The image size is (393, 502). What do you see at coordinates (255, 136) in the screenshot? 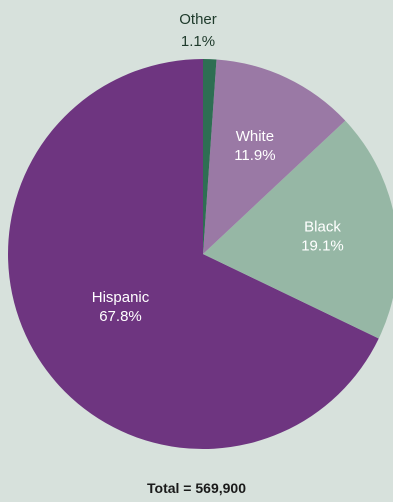
I see `slice-label-white: White` at bounding box center [255, 136].